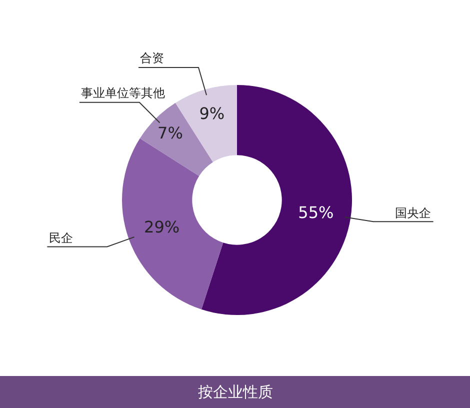 The image size is (470, 408). Describe the element at coordinates (212, 114) in the screenshot. I see `data-label: 9%` at that location.